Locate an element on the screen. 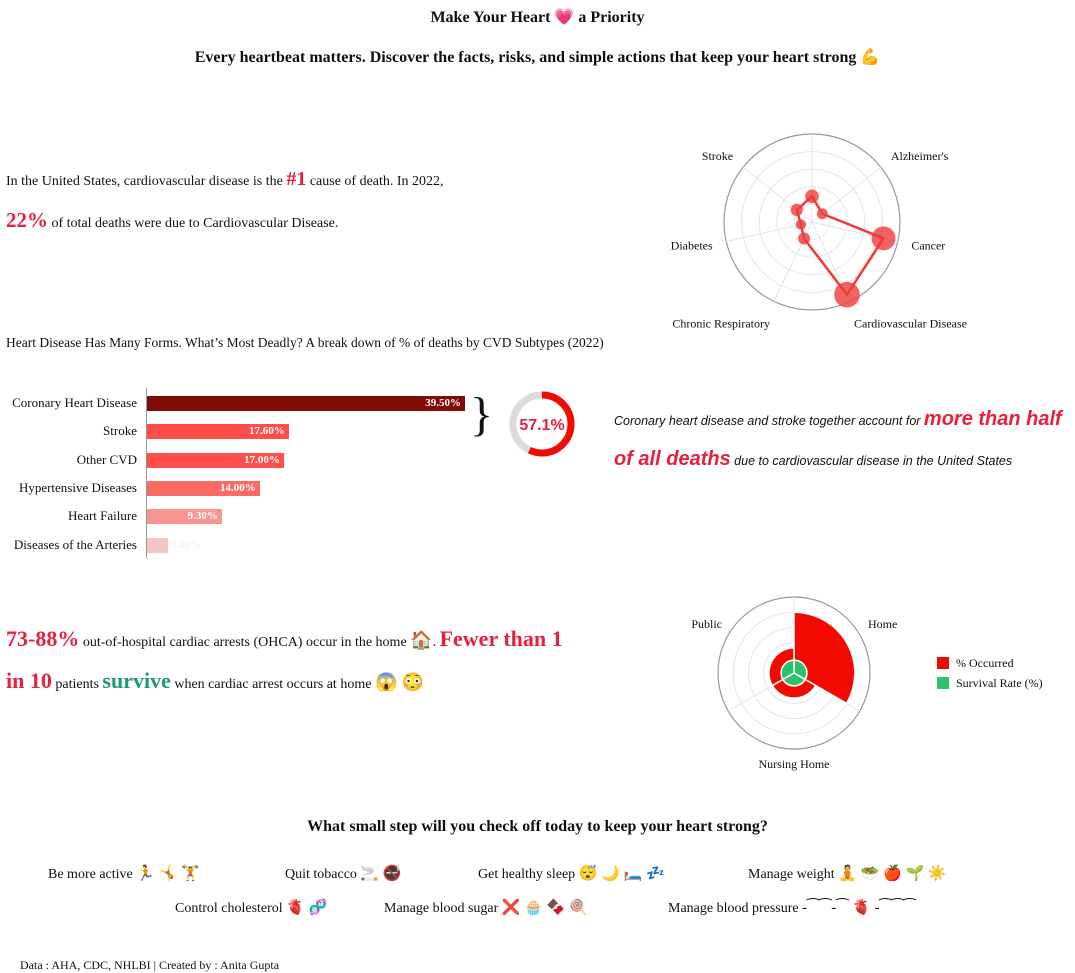  step-item: Control cholesterol 🫀 🧬 is located at coordinates (251, 907).